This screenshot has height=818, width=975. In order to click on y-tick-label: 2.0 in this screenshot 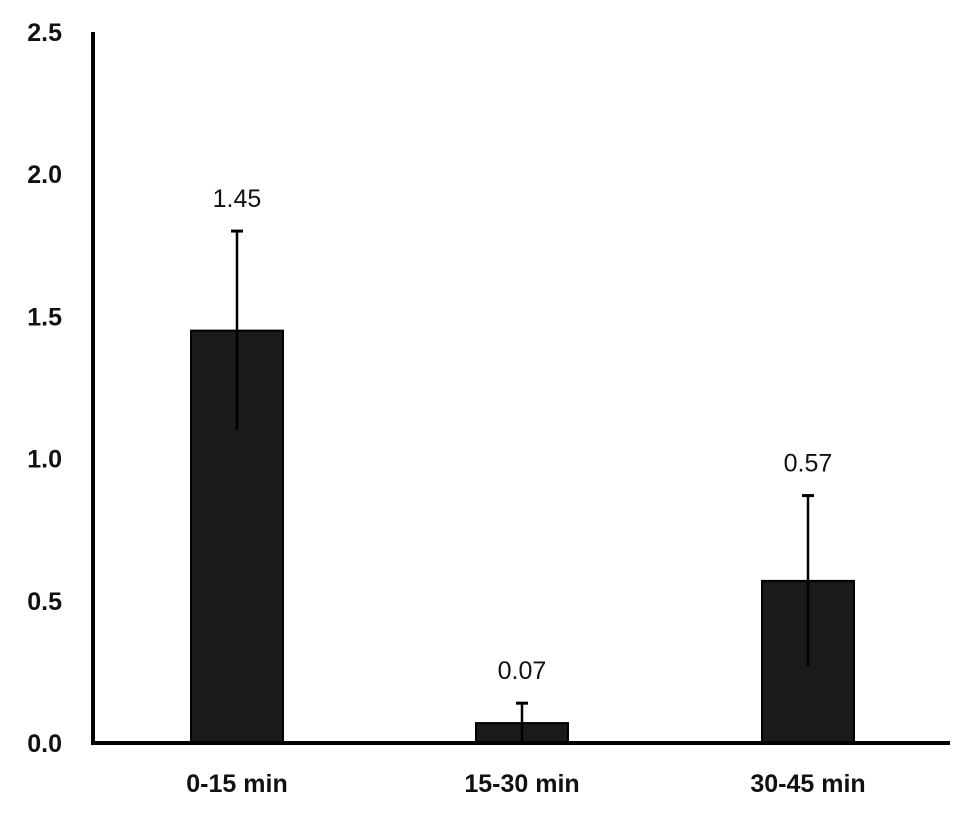, I will do `click(44, 175)`.